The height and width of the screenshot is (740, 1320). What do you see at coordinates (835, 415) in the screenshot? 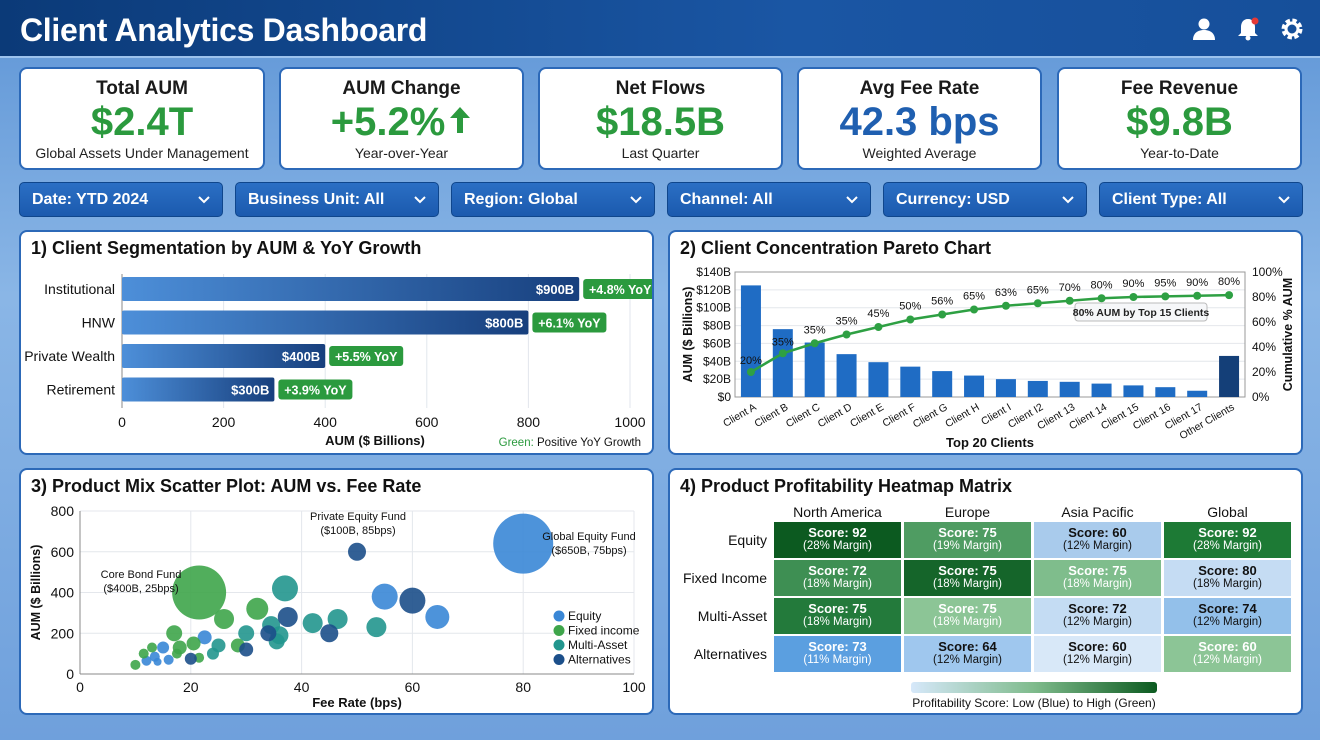
I see `x-tick-label: Client D` at bounding box center [835, 415].